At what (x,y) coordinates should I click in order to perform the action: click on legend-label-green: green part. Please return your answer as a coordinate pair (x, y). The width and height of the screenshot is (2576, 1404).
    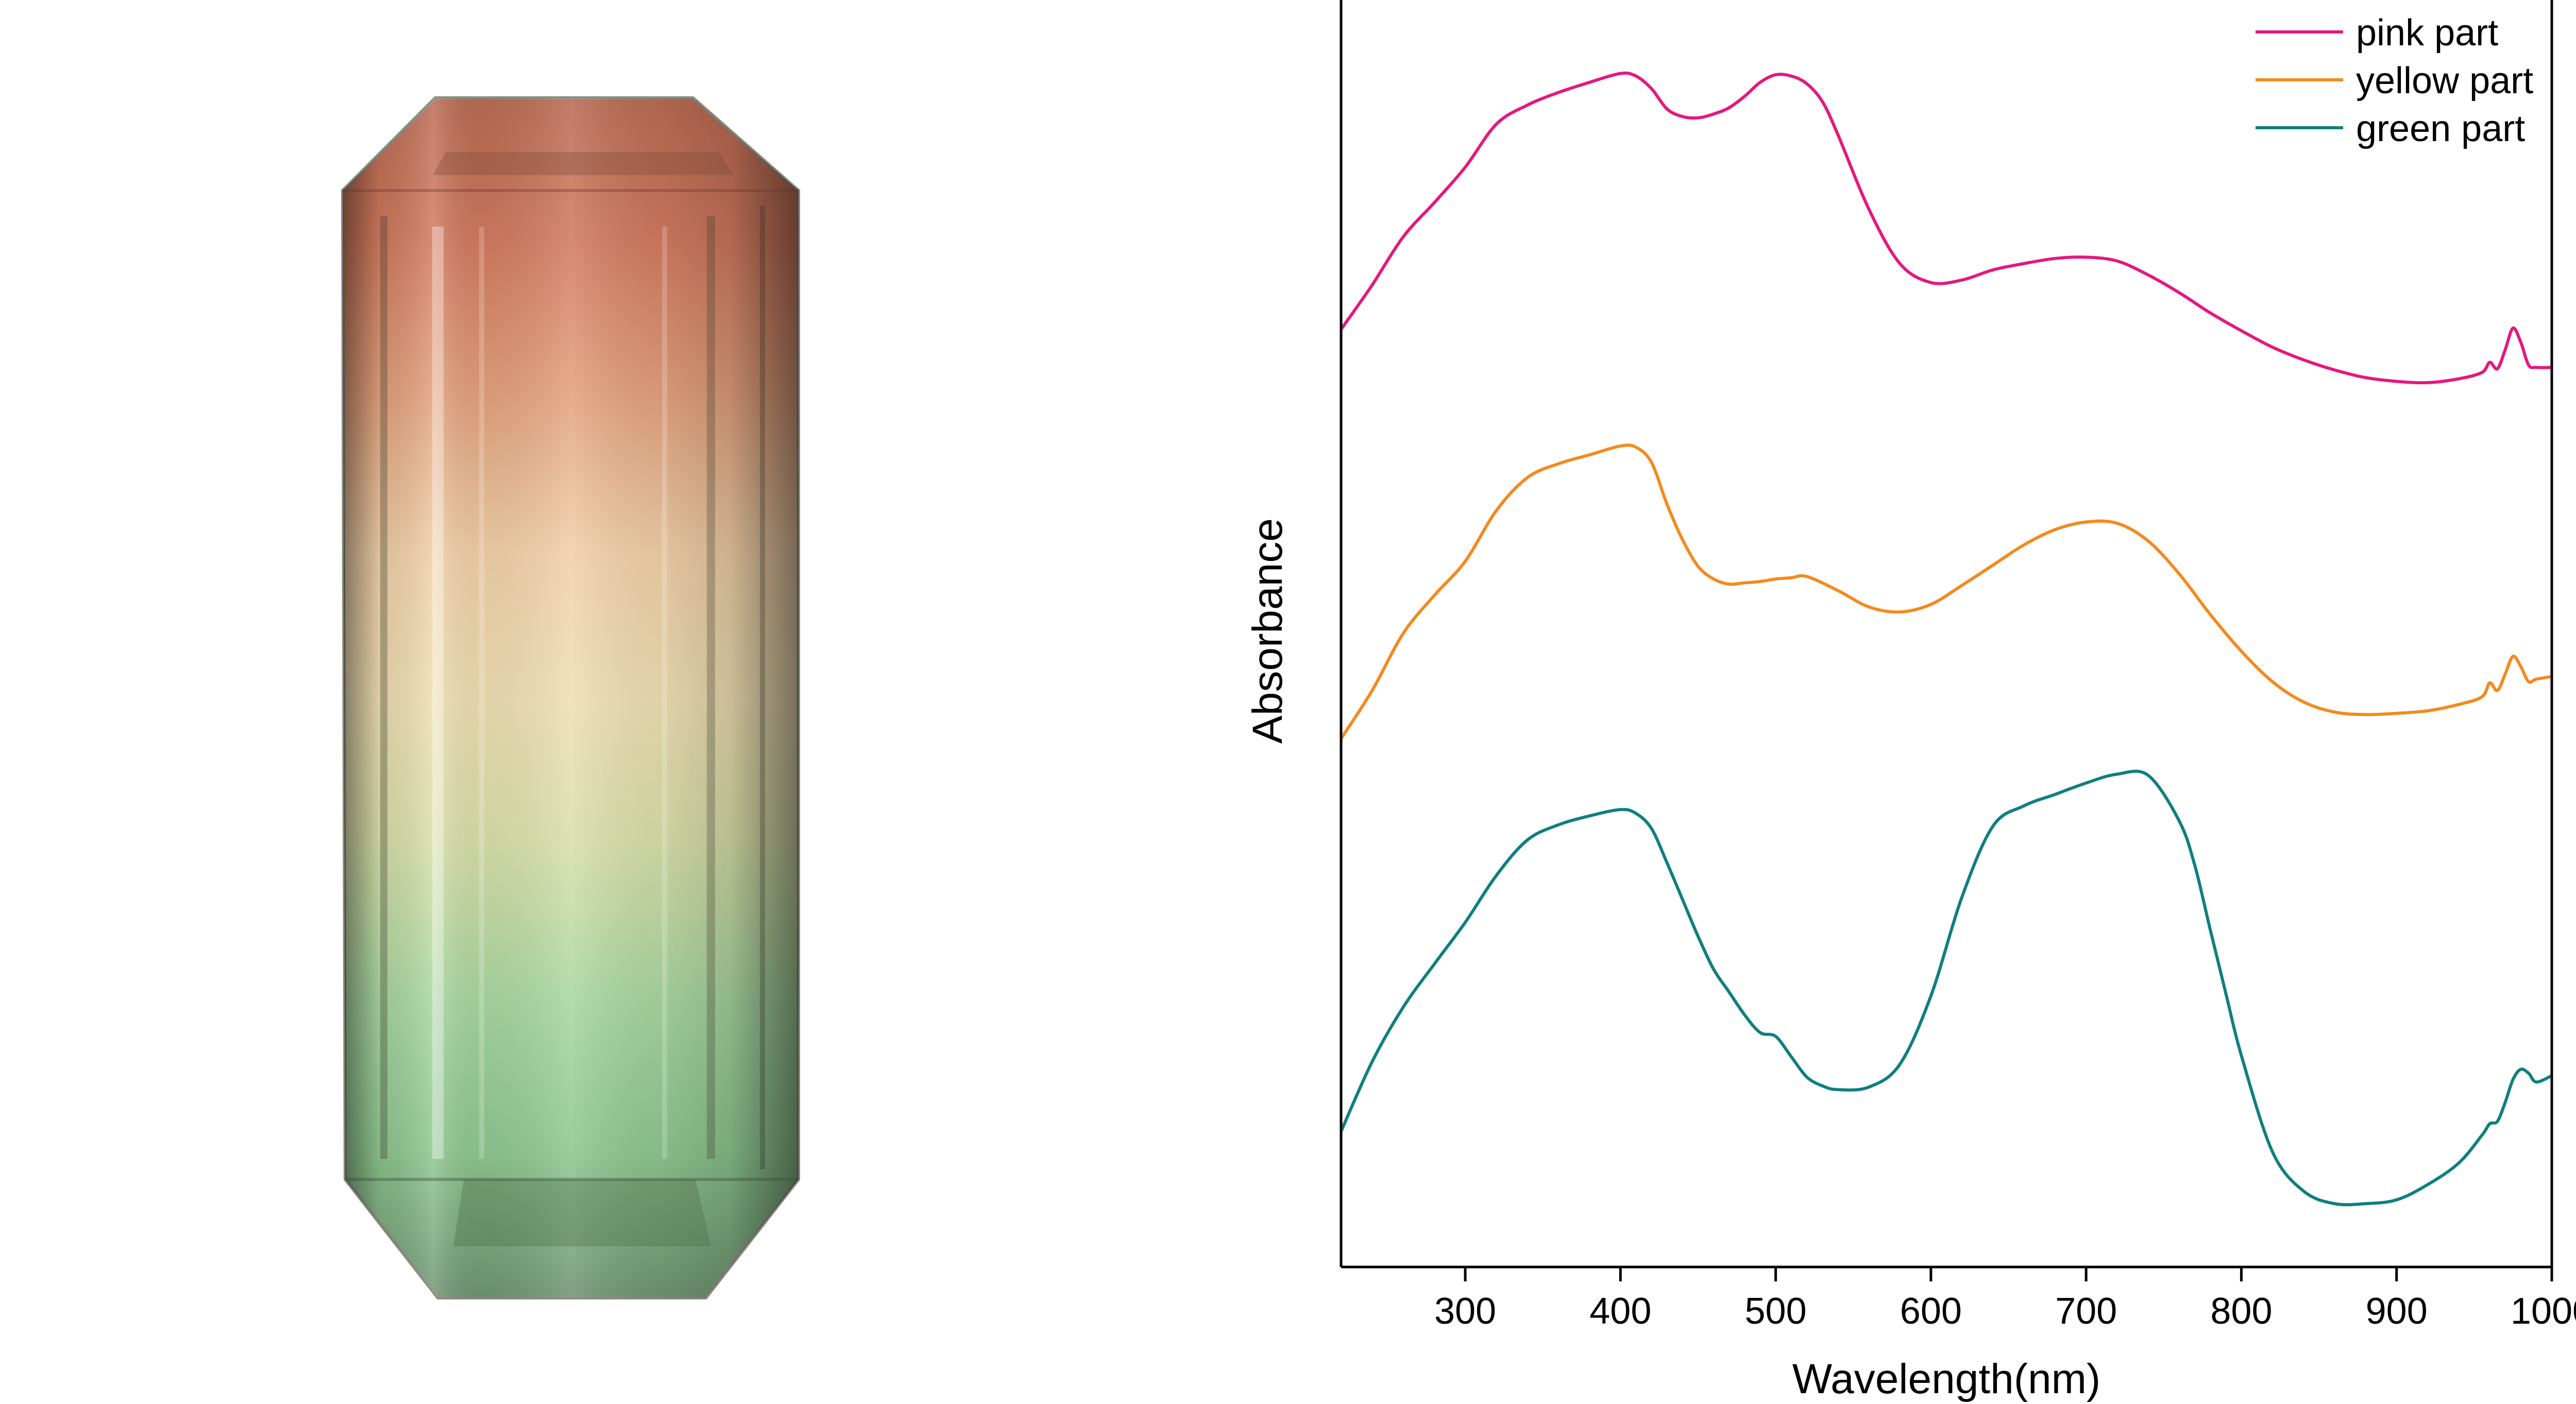
    Looking at the image, I should click on (2441, 128).